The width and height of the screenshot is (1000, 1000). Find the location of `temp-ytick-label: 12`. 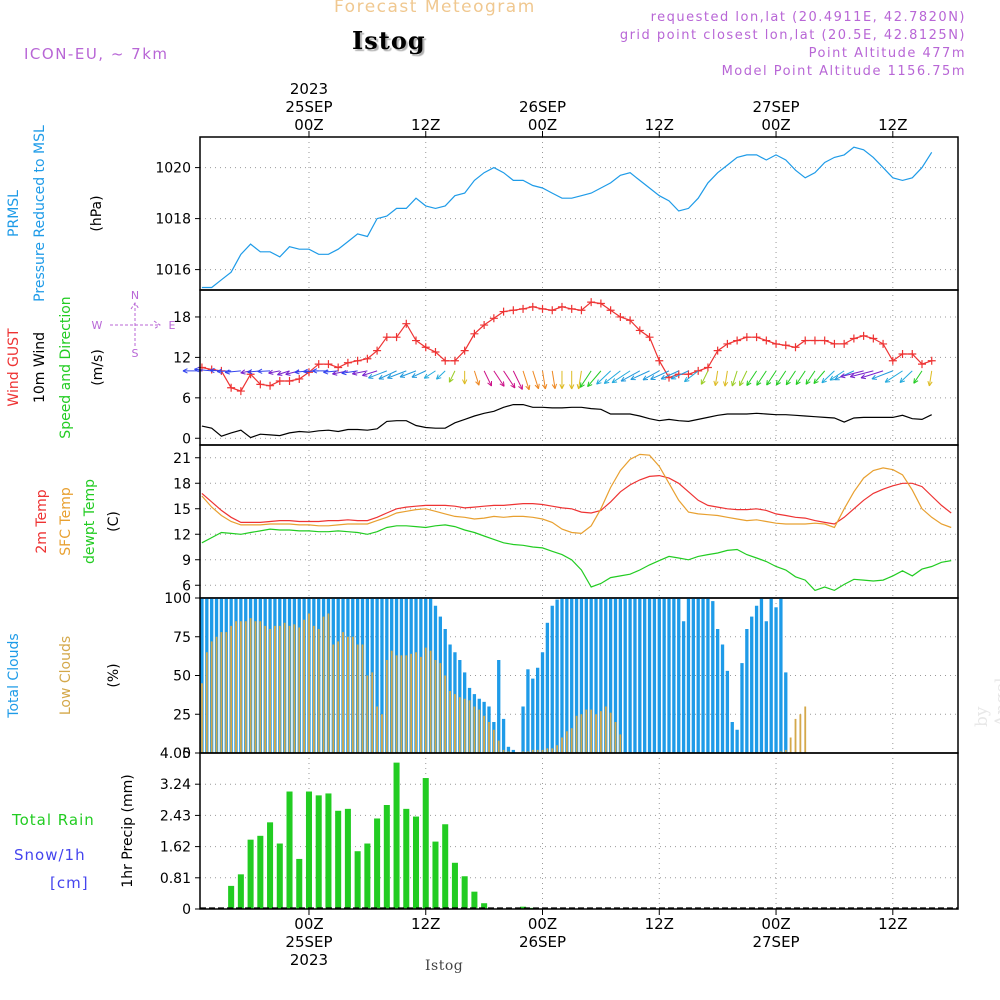

temp-ytick-label: 12 is located at coordinates (182, 535).